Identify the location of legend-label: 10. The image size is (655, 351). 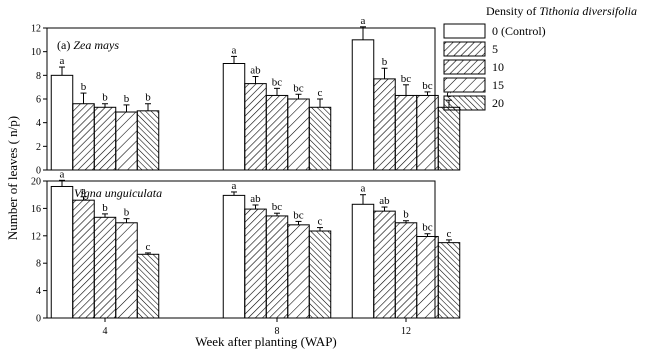
(498, 67).